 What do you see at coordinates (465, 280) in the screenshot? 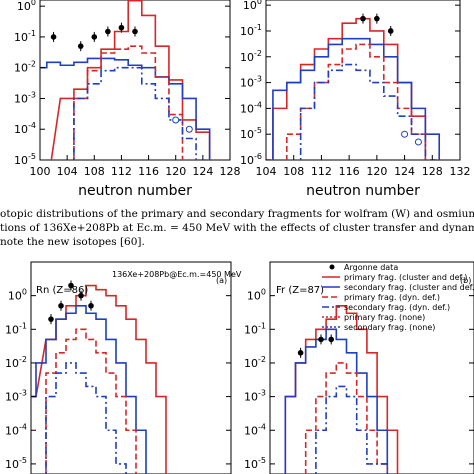
I see `panel-label-b: (b)` at bounding box center [465, 280].